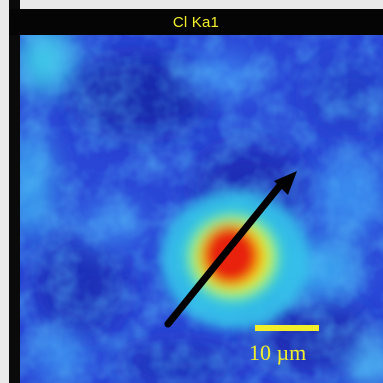 Image resolution: width=383 pixels, height=383 pixels. I want to click on scale-bar-label: 10 µm, so click(278, 352).